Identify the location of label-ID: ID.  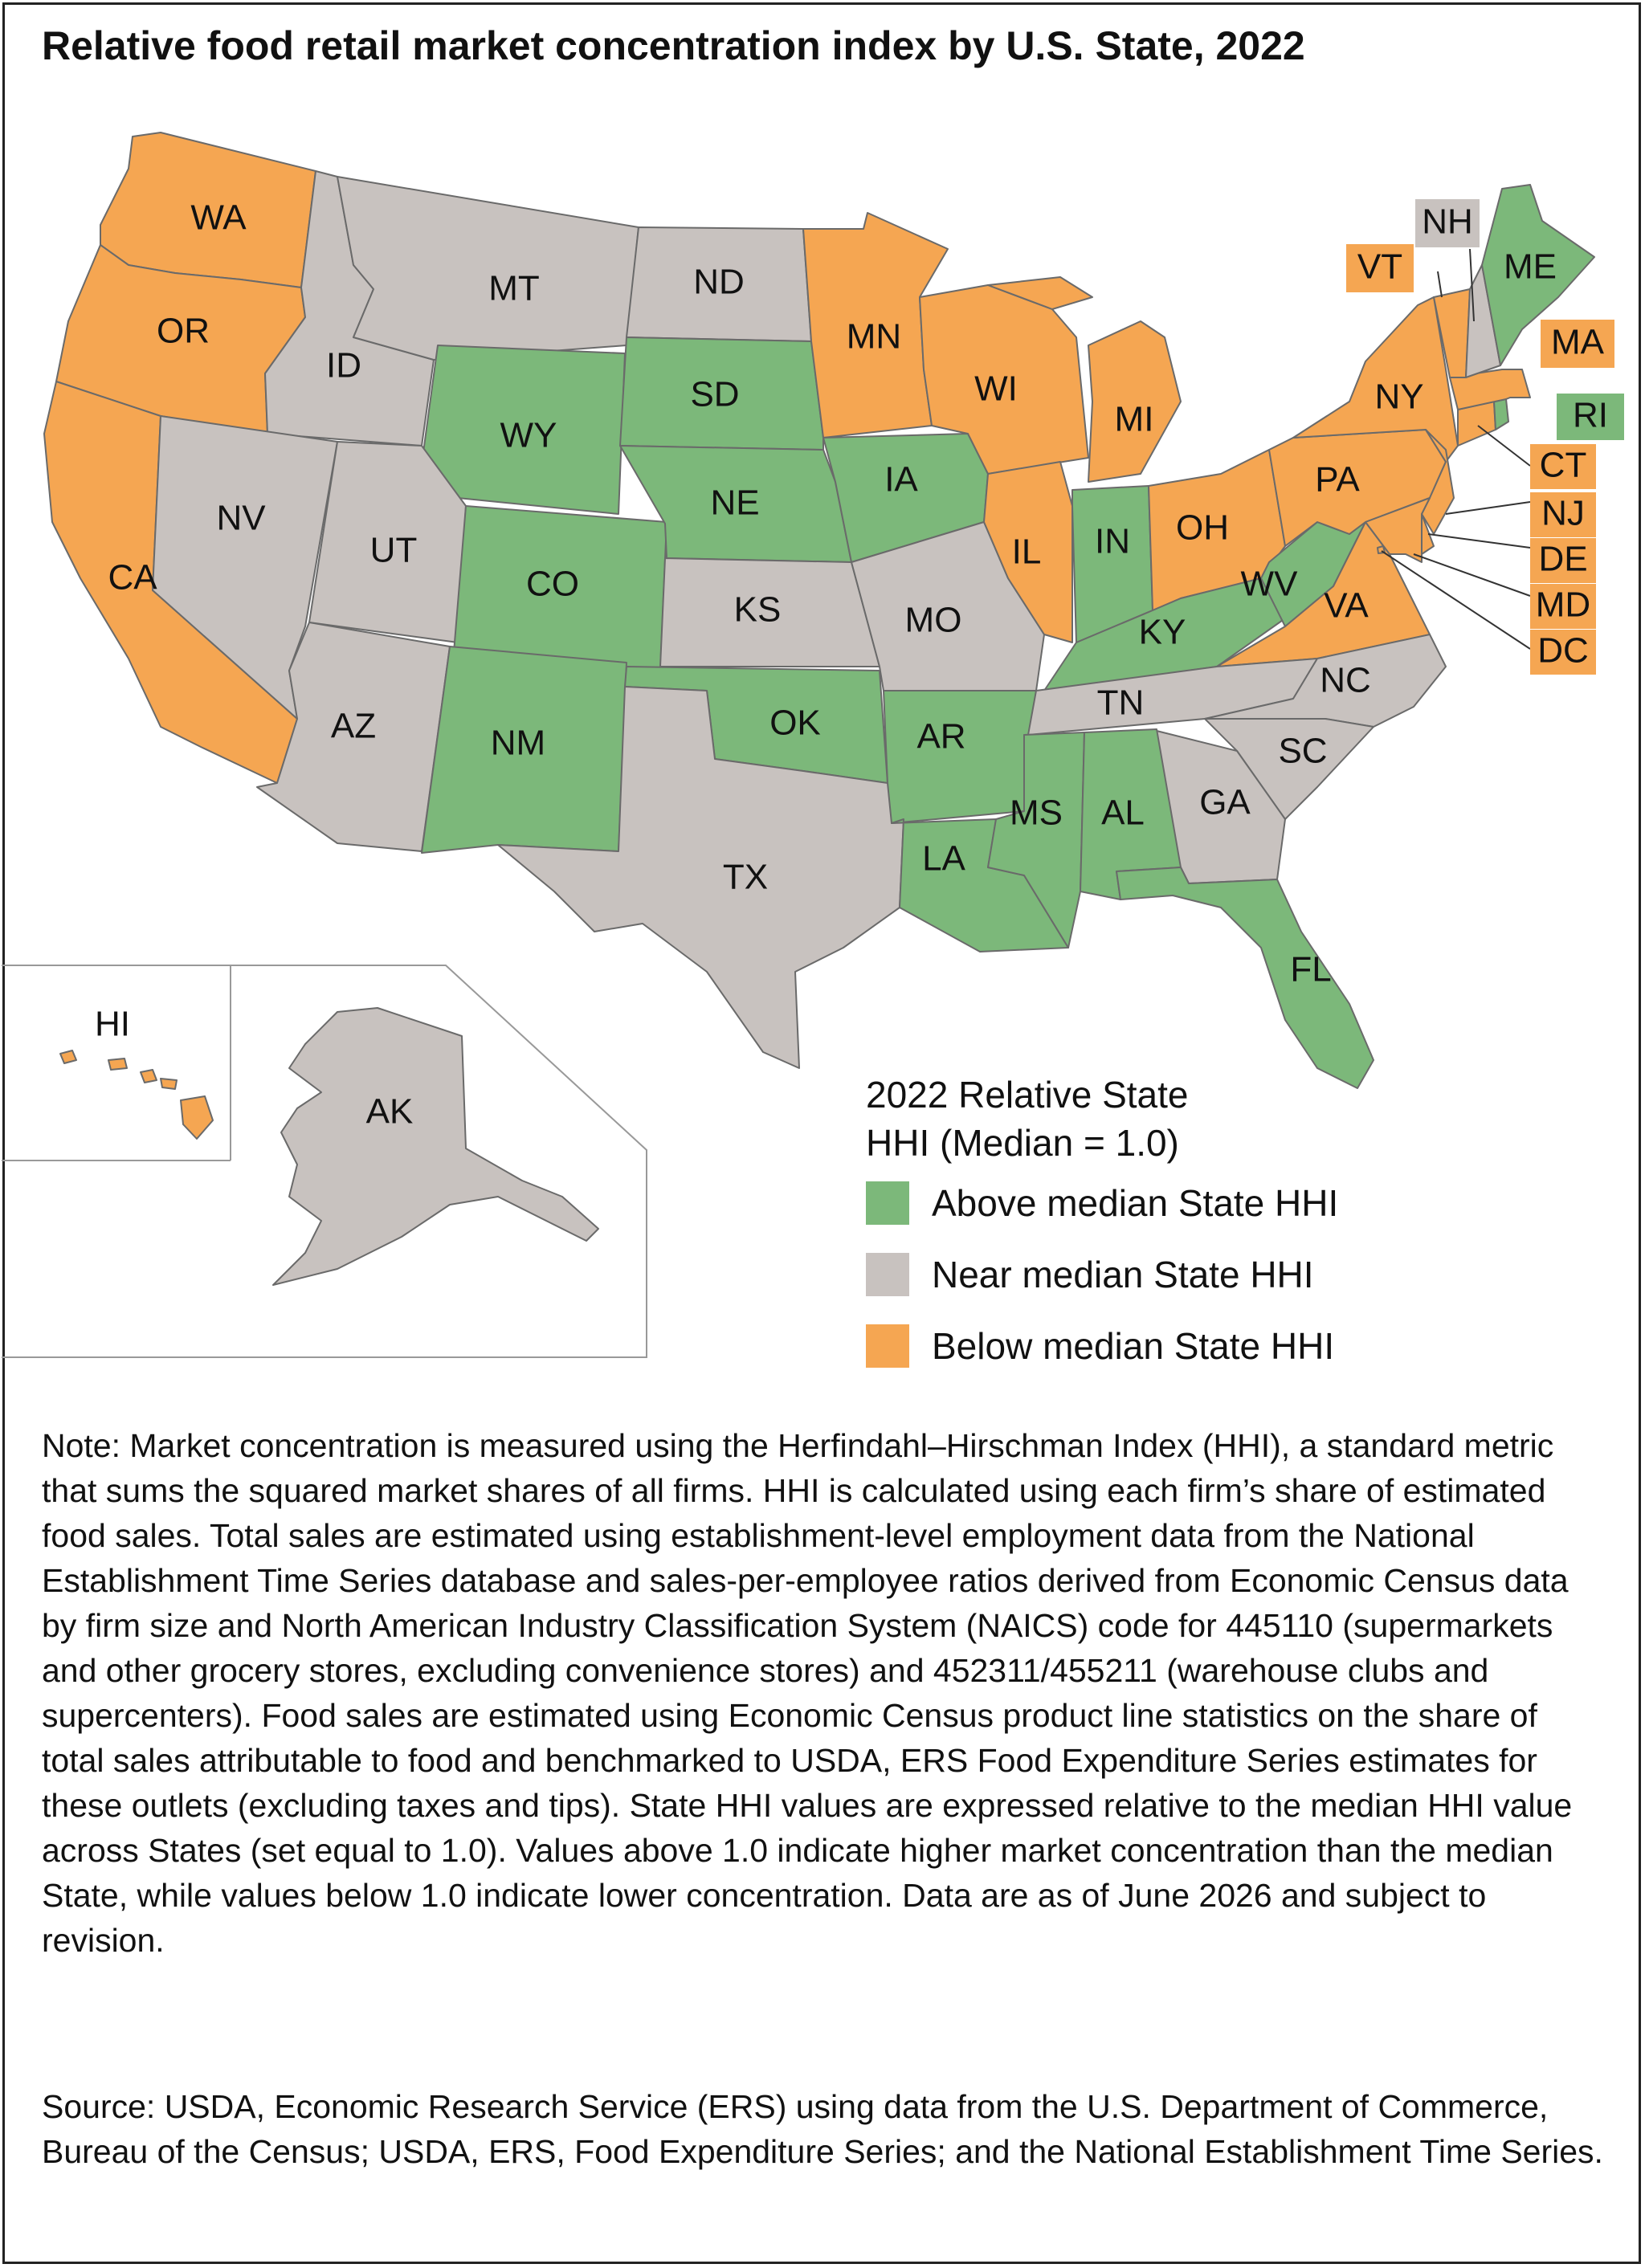
(343, 365).